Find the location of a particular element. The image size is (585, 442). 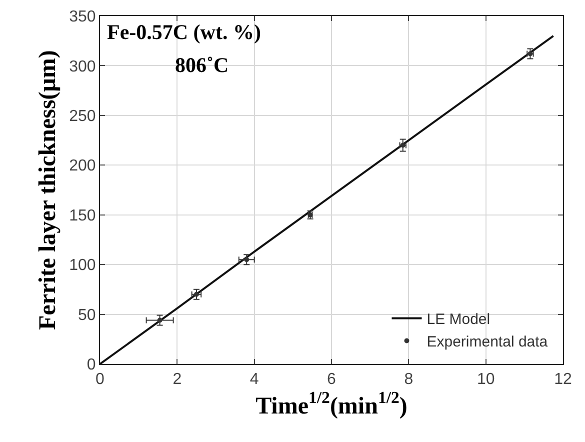

y-axis-title: Ferrite layer thickness(μm) is located at coordinates (48, 190).